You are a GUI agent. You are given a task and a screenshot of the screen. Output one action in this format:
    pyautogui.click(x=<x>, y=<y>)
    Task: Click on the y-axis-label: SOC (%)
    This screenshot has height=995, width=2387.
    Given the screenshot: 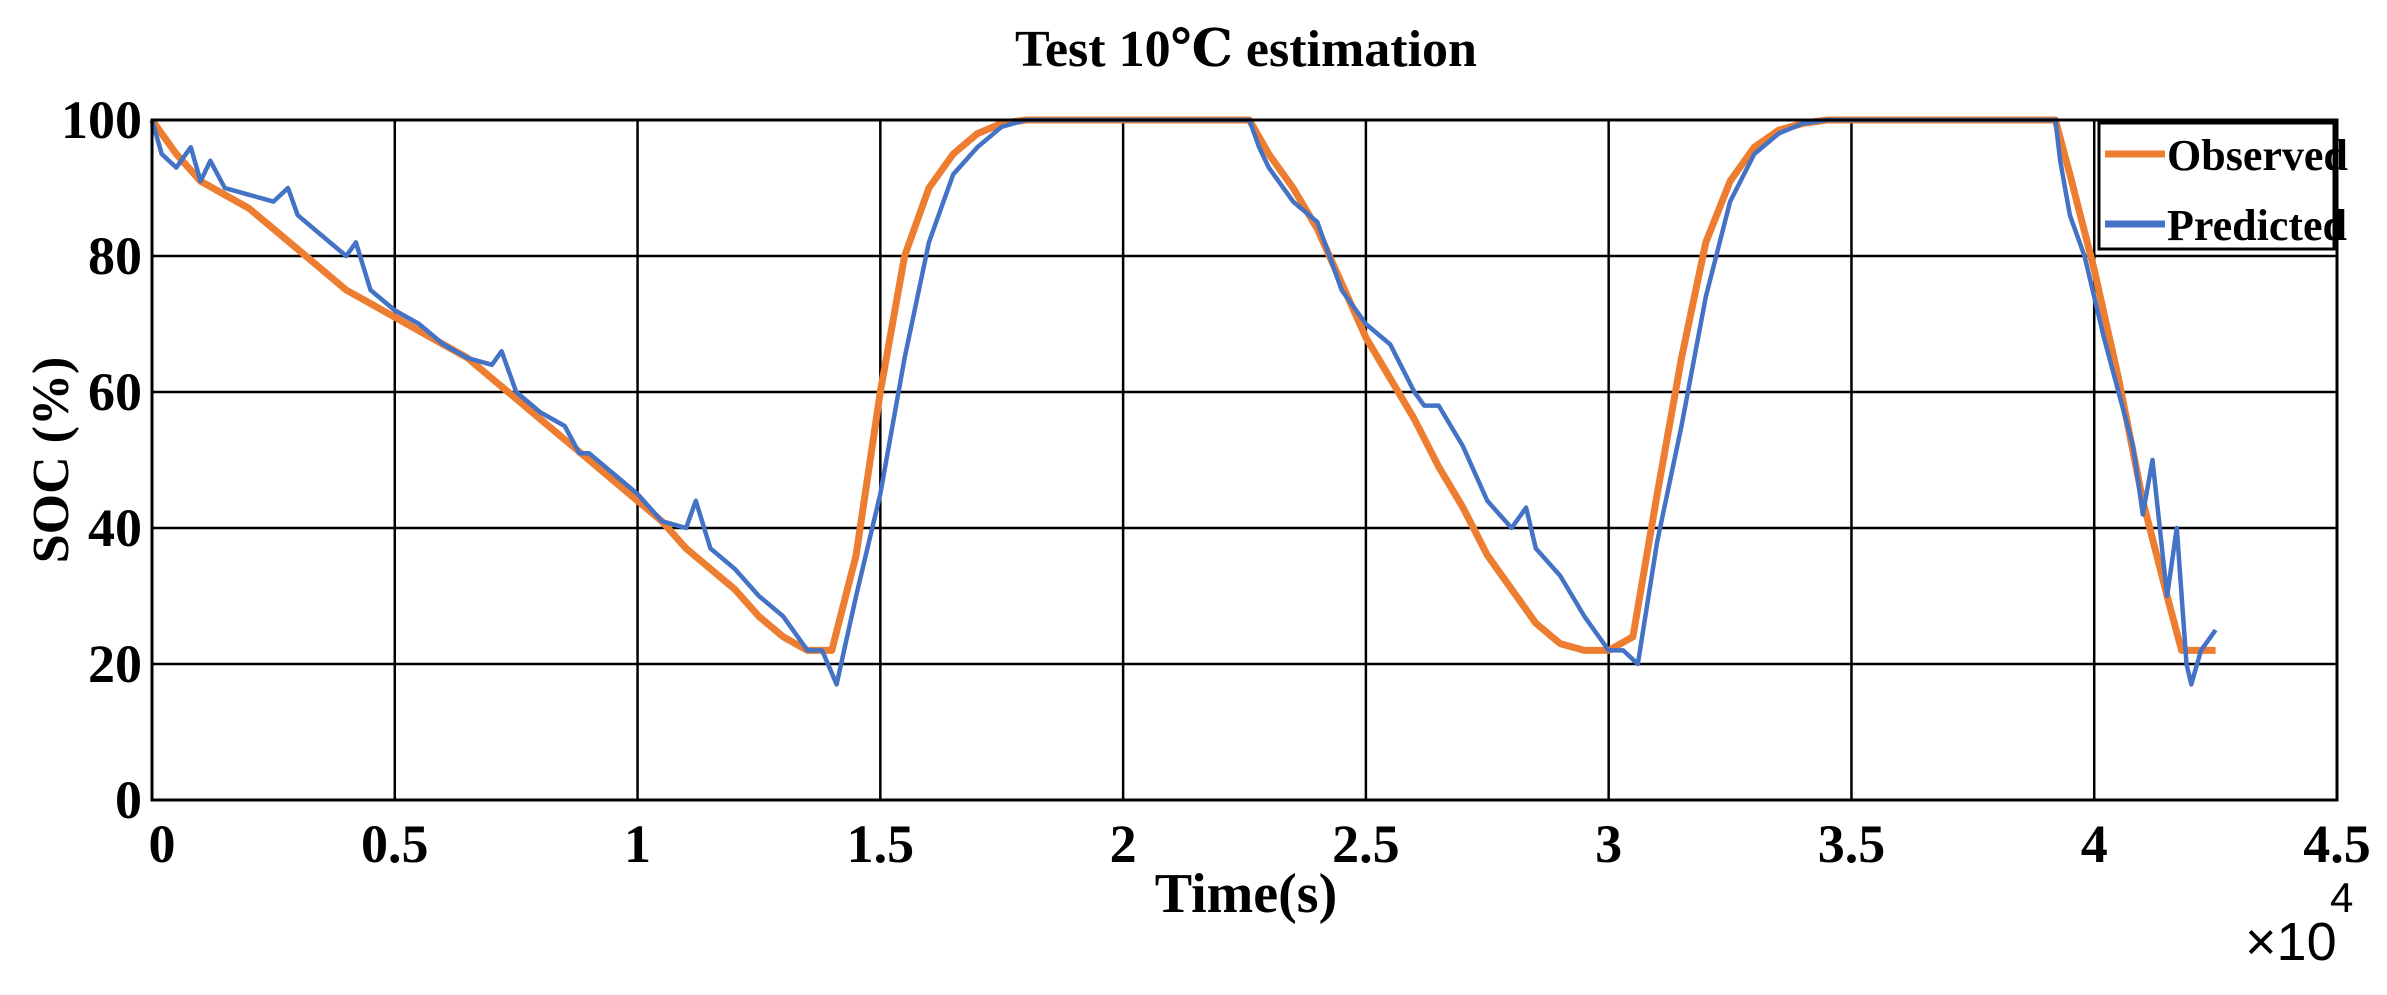 What is the action you would take?
    pyautogui.click(x=51, y=460)
    